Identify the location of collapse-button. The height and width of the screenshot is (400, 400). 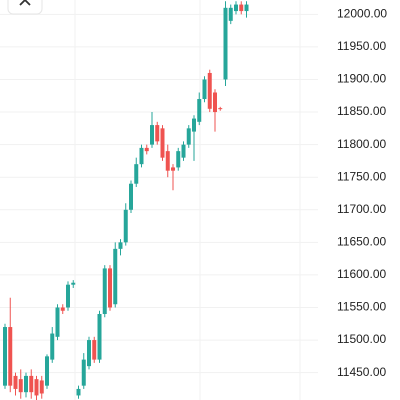
(25, 7).